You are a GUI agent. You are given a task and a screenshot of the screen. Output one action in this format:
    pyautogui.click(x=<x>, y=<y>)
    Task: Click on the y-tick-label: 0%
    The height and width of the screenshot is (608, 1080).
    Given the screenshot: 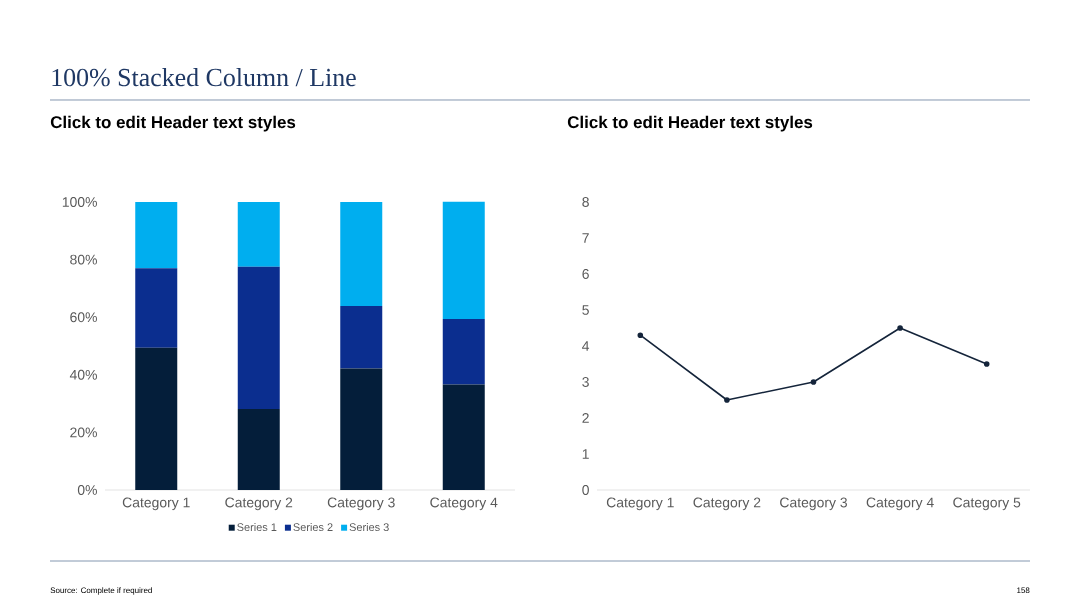 What is the action you would take?
    pyautogui.click(x=87, y=490)
    